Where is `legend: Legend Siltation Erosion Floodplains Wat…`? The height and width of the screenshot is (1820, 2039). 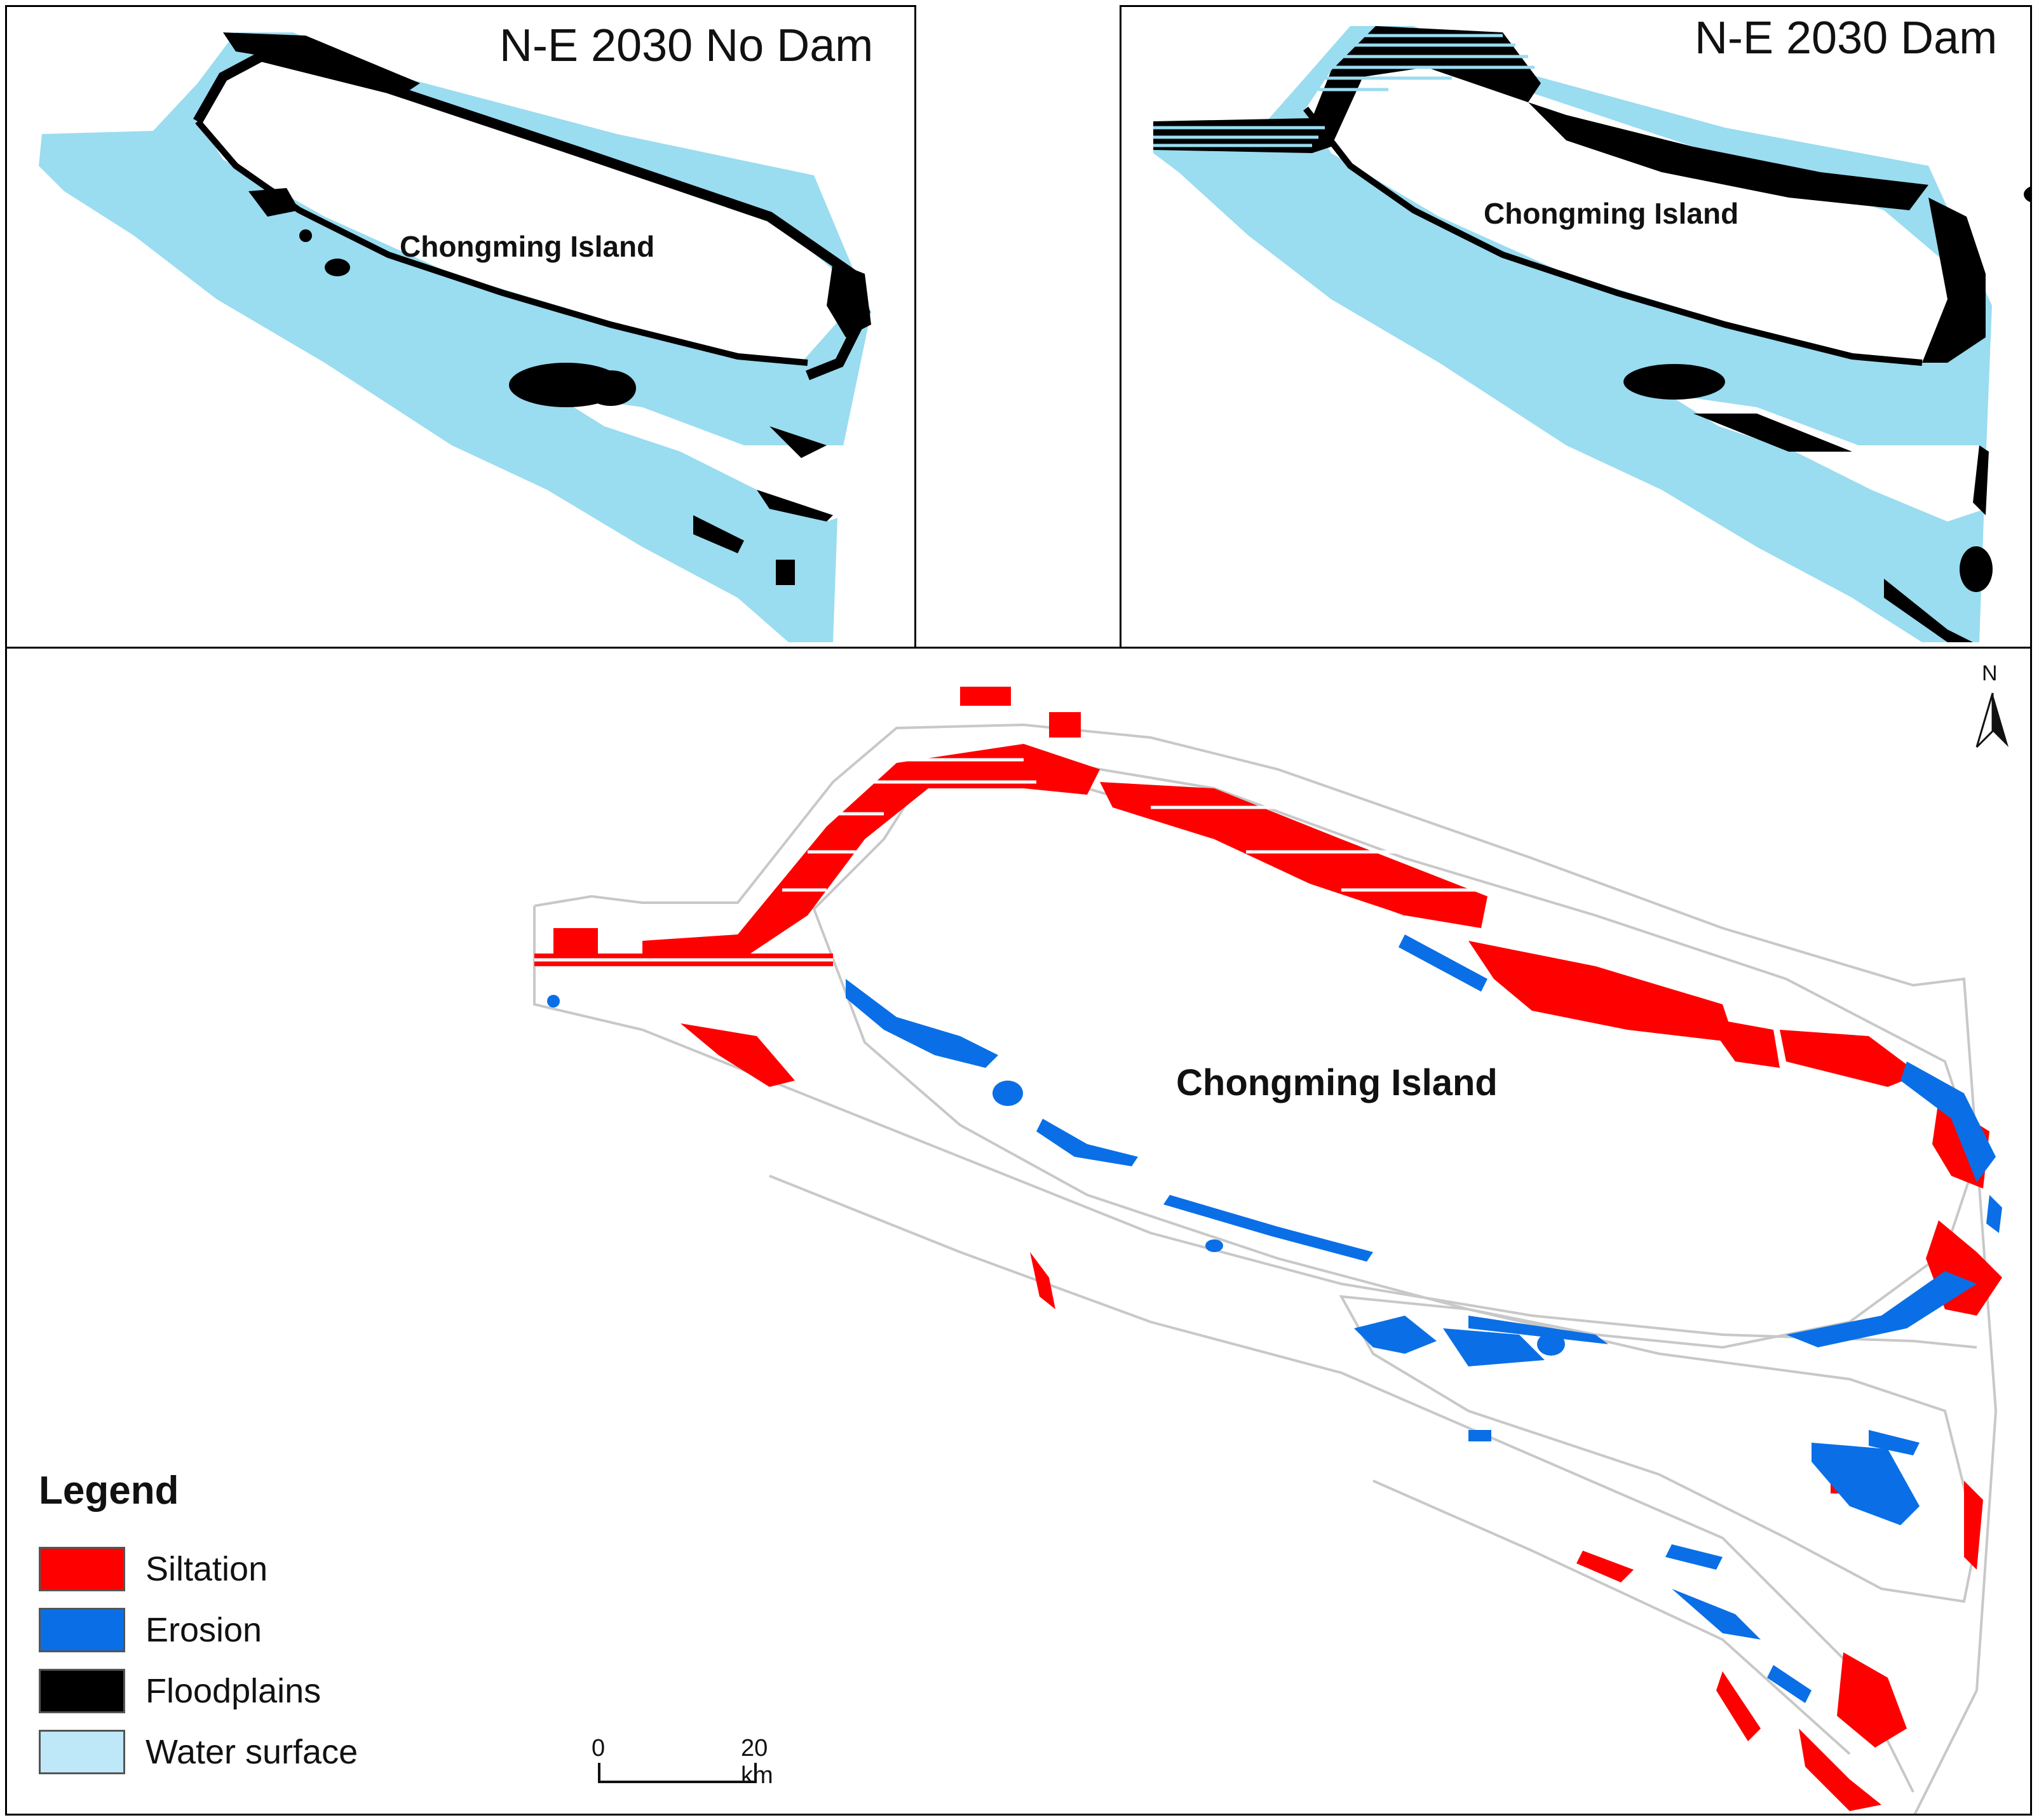 legend: Legend Siltation Erosion Floodplains Wat… is located at coordinates (199, 1625).